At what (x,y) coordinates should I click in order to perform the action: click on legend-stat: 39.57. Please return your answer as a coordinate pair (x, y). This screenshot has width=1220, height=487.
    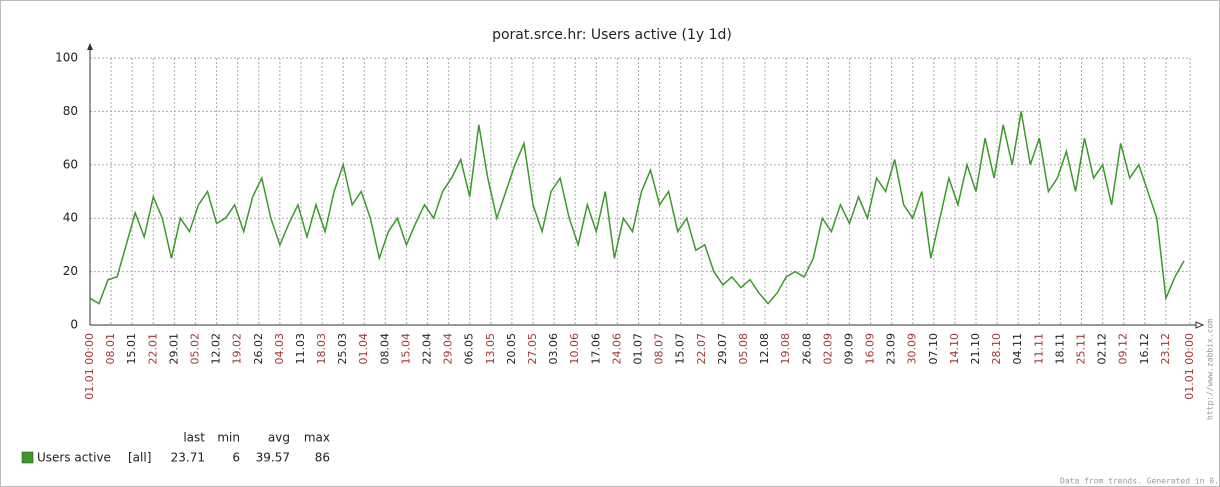
    Looking at the image, I should click on (273, 458).